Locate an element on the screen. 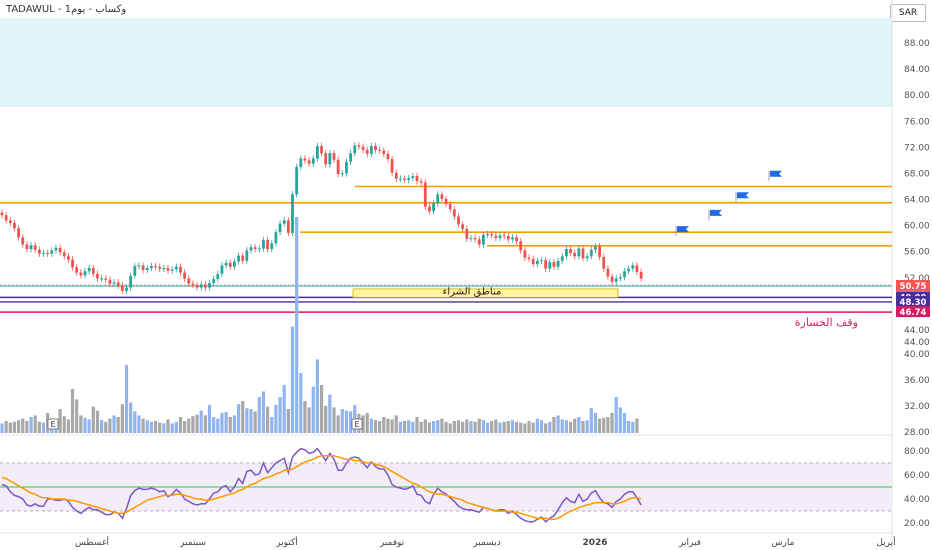  earnings-marker-label: E is located at coordinates (356, 424).